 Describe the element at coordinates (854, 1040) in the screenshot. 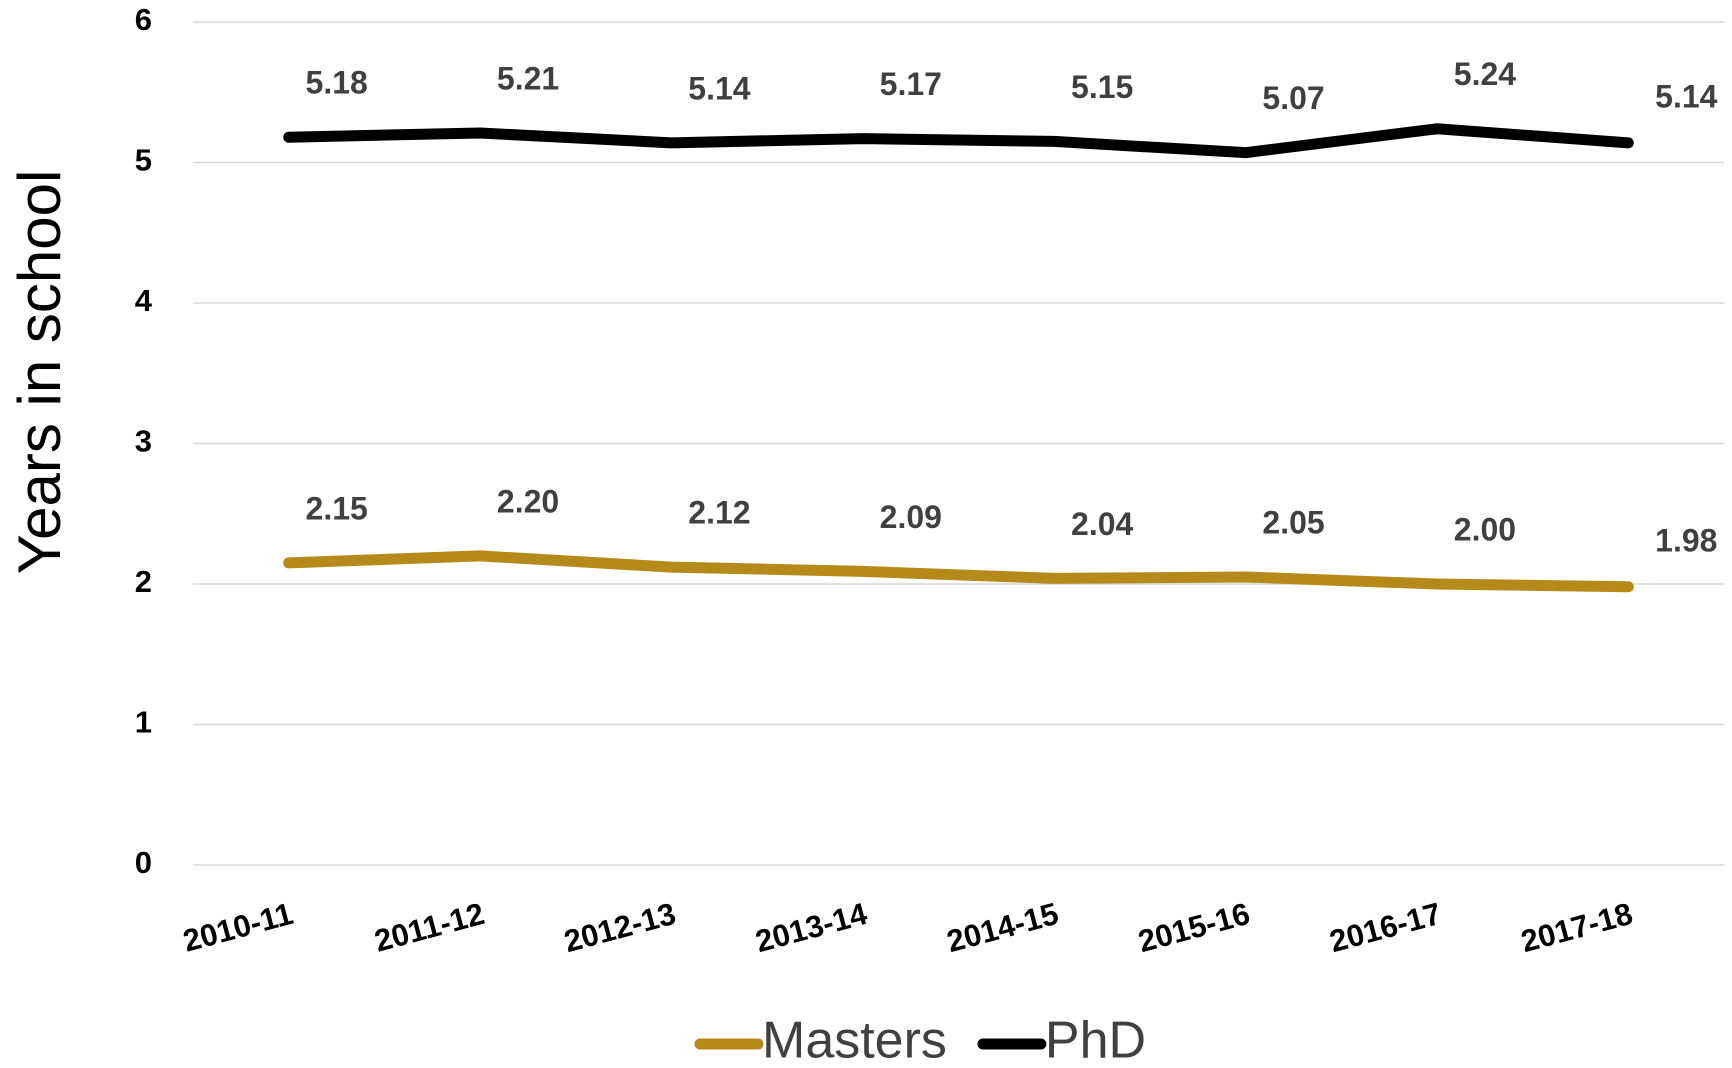

I see `legend-label: Masters` at that location.